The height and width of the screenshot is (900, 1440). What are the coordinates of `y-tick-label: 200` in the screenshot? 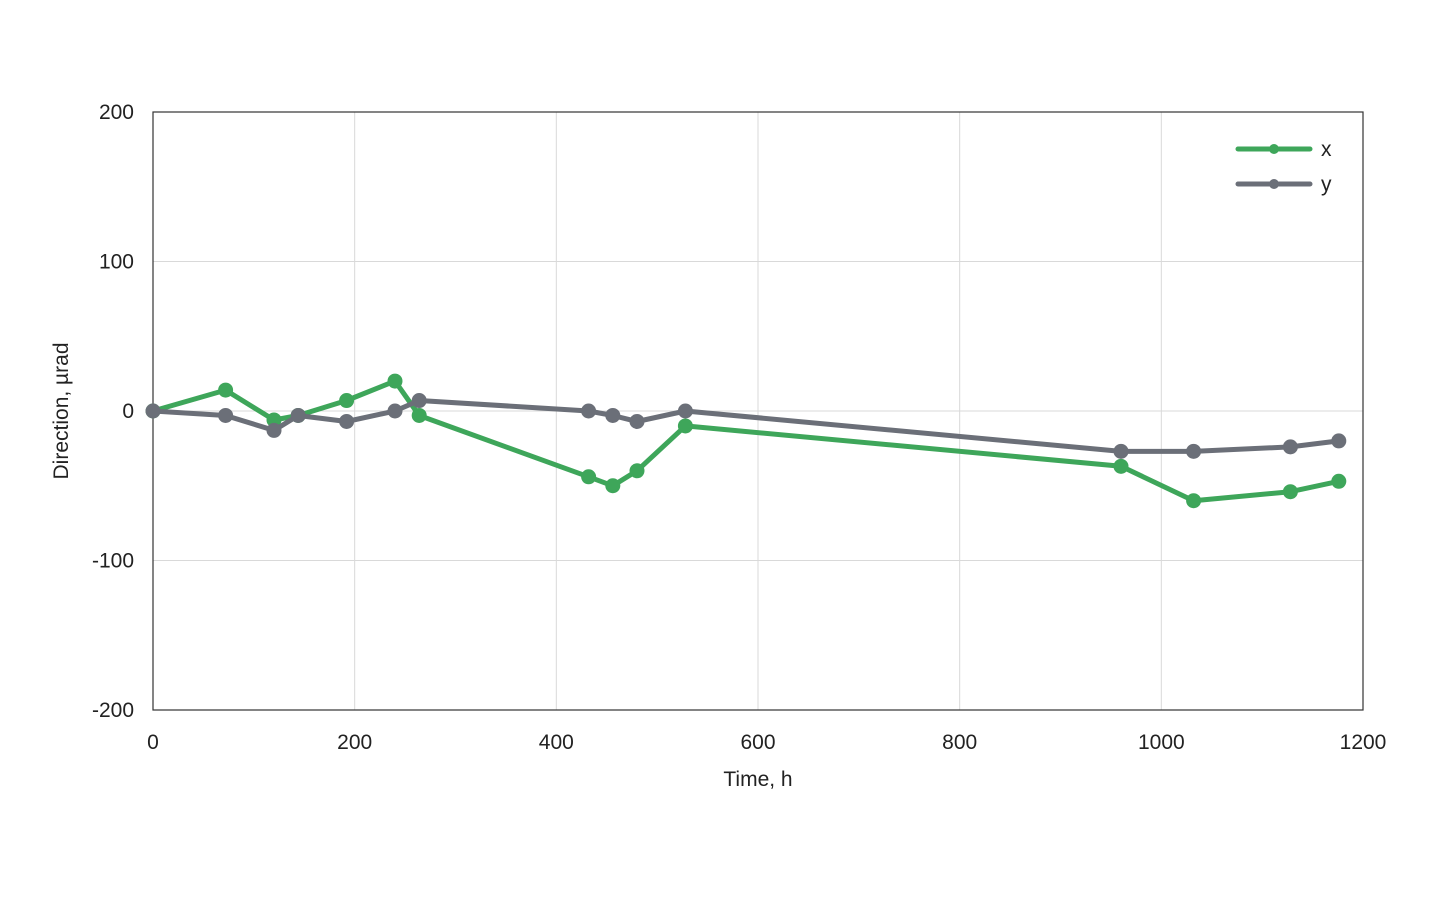 It's located at (116, 112).